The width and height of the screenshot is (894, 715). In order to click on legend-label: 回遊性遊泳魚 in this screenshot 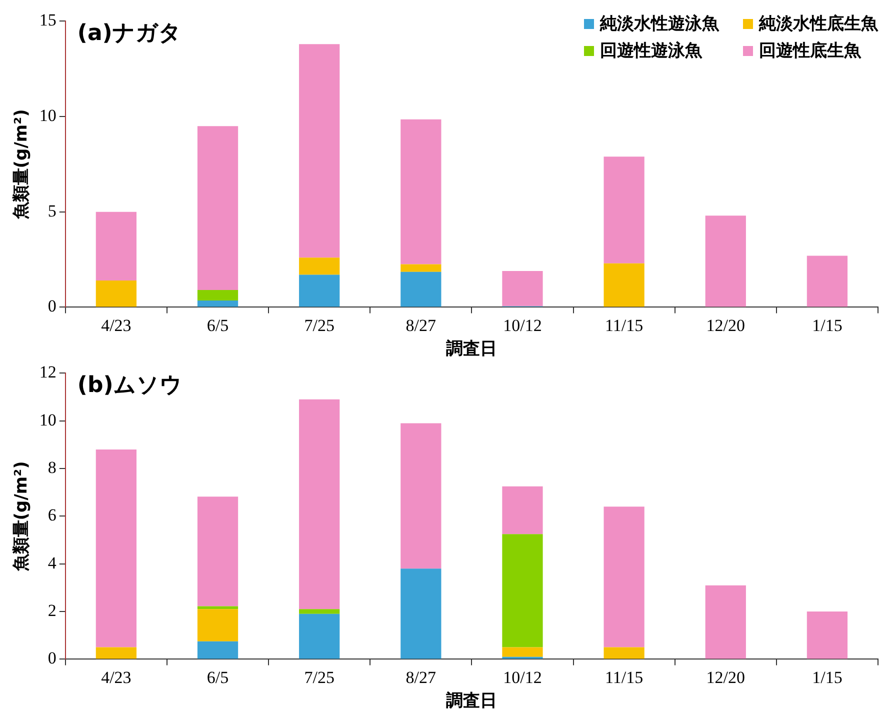, I will do `click(651, 51)`.